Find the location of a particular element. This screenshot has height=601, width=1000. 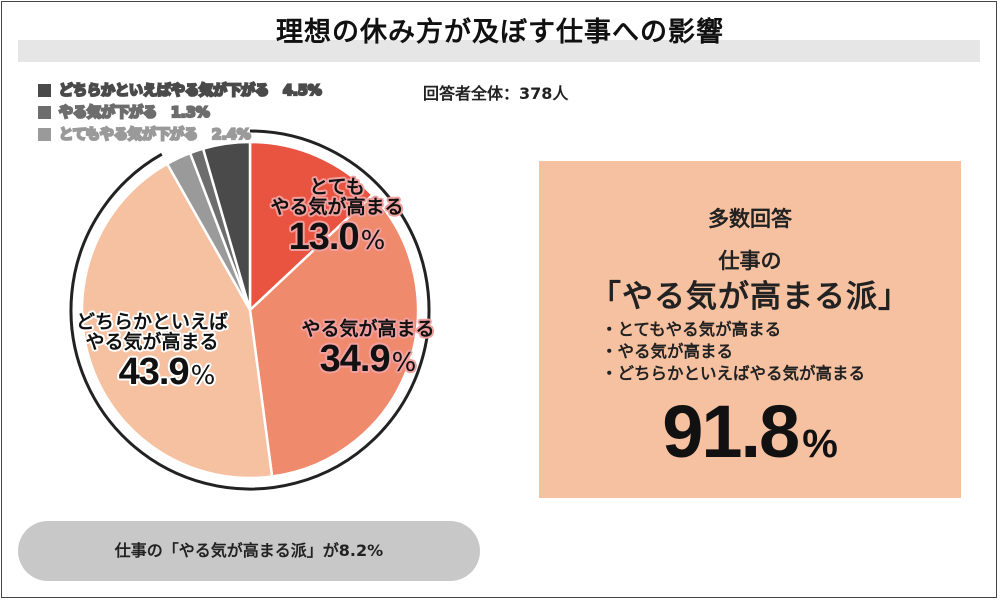

legend-value: 1.3% is located at coordinates (190, 113).